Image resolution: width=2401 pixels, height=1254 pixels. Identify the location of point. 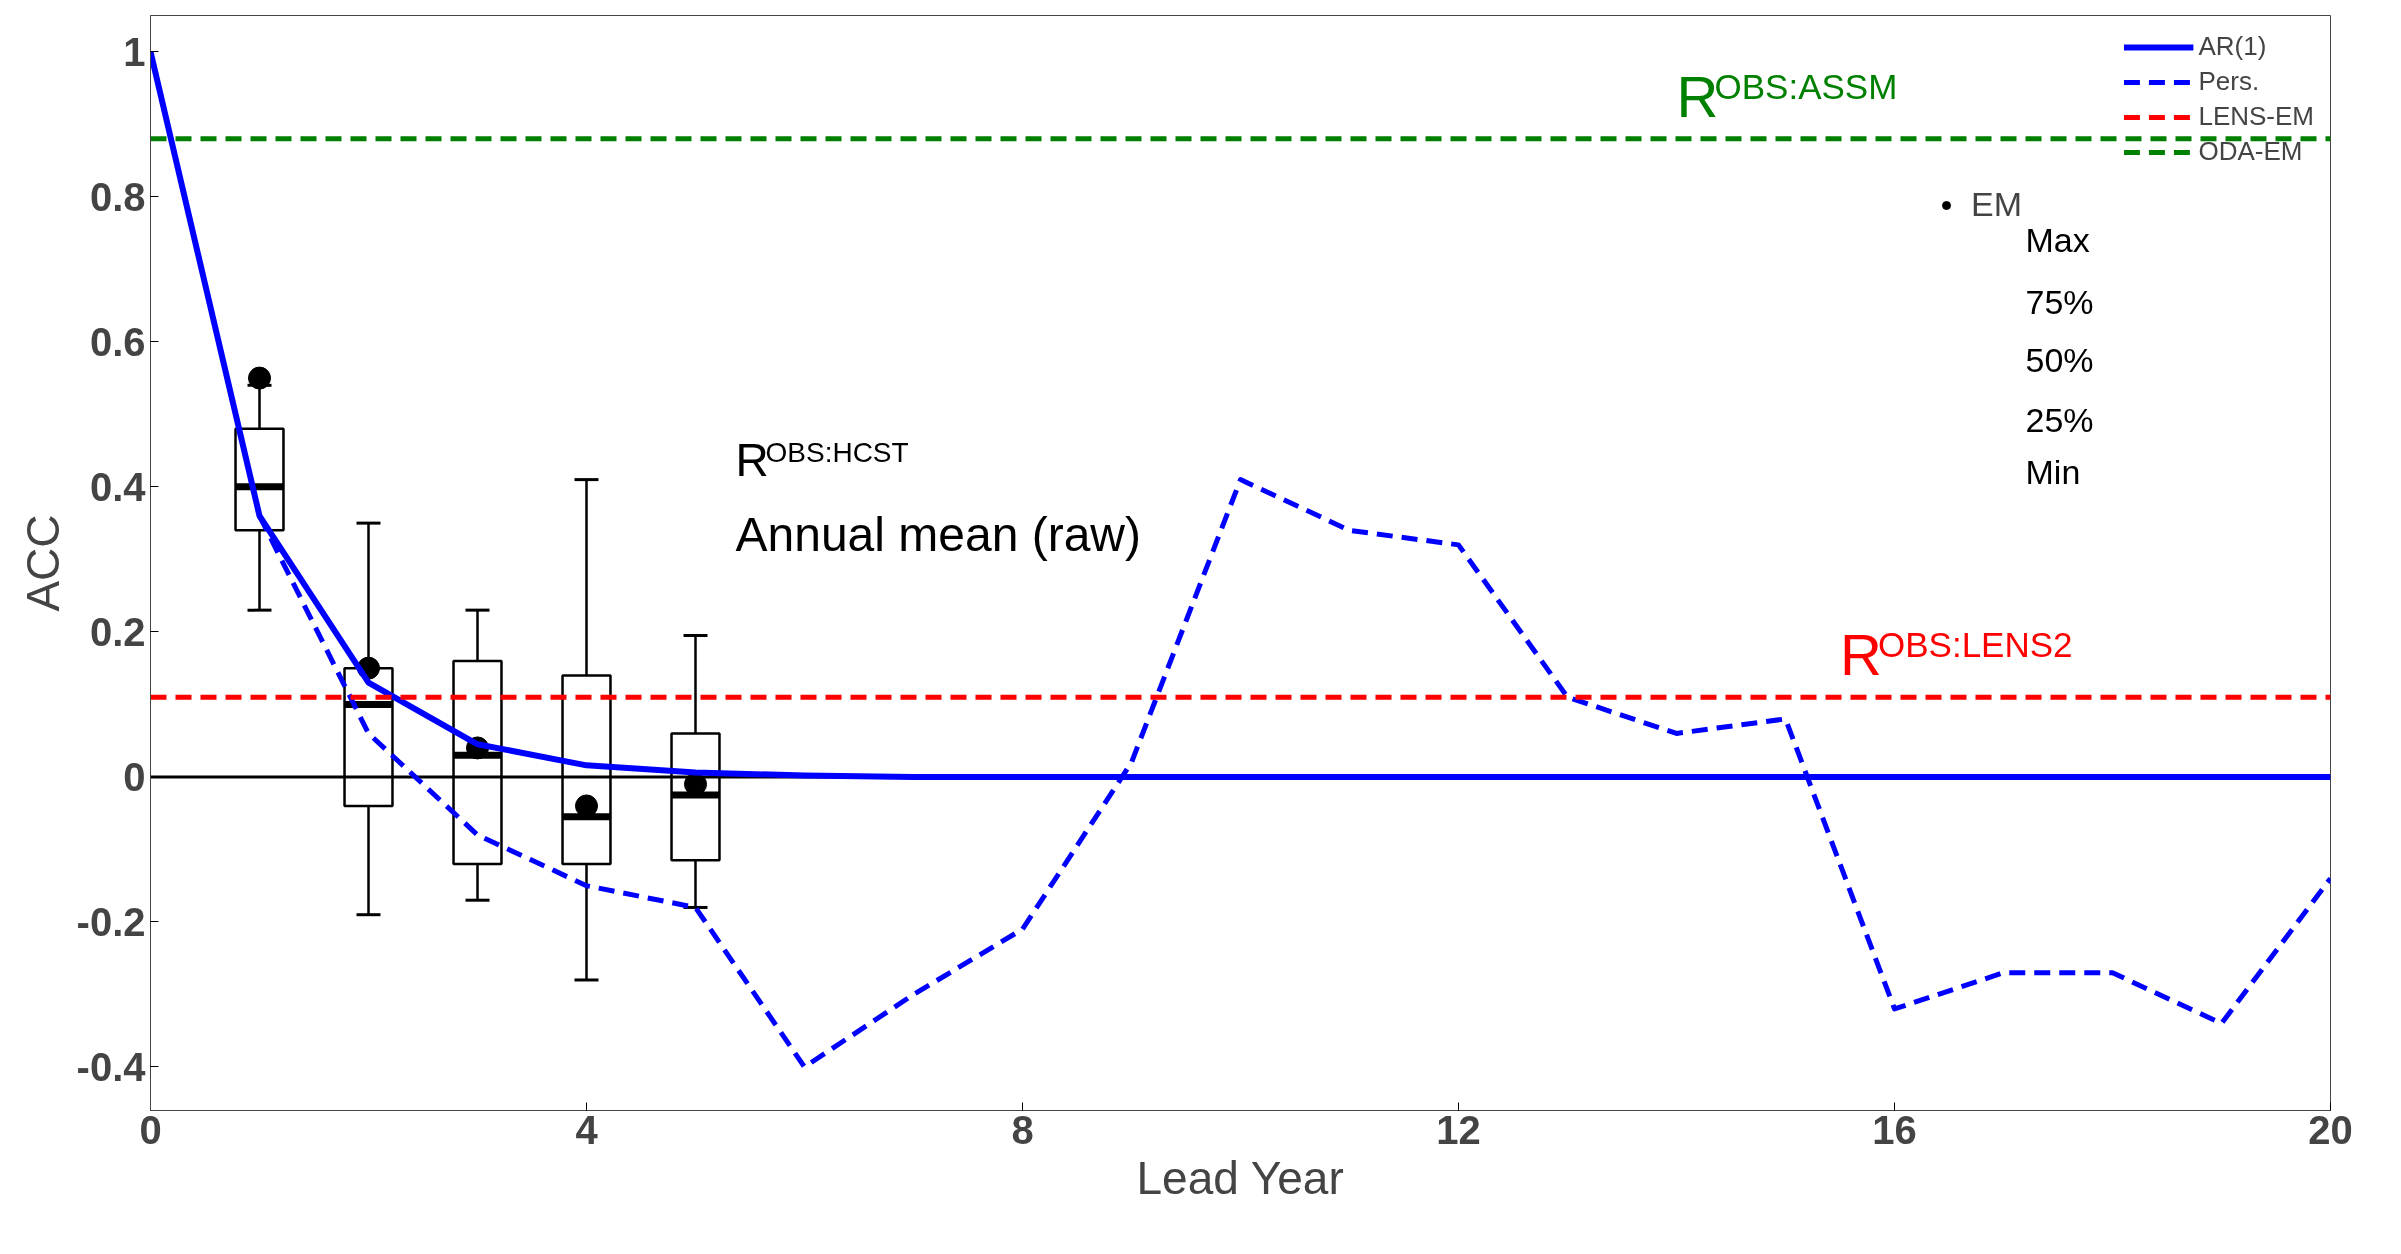
(259, 378).